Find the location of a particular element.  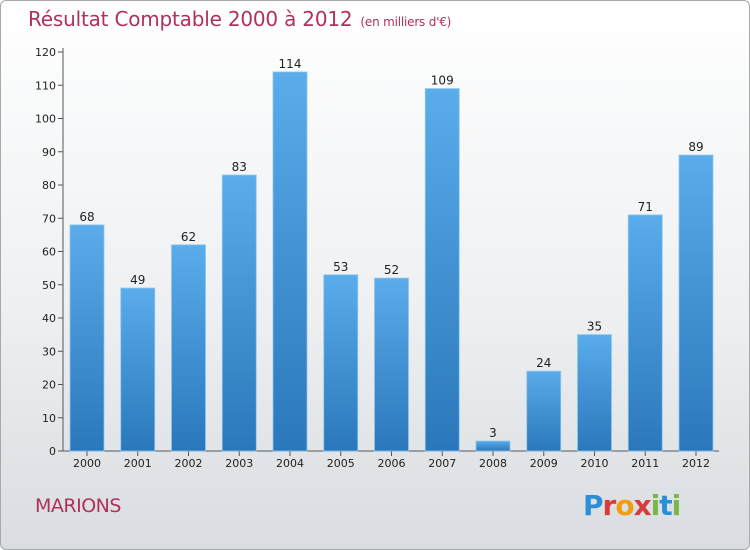

value-label-2001: 49 is located at coordinates (137, 280).